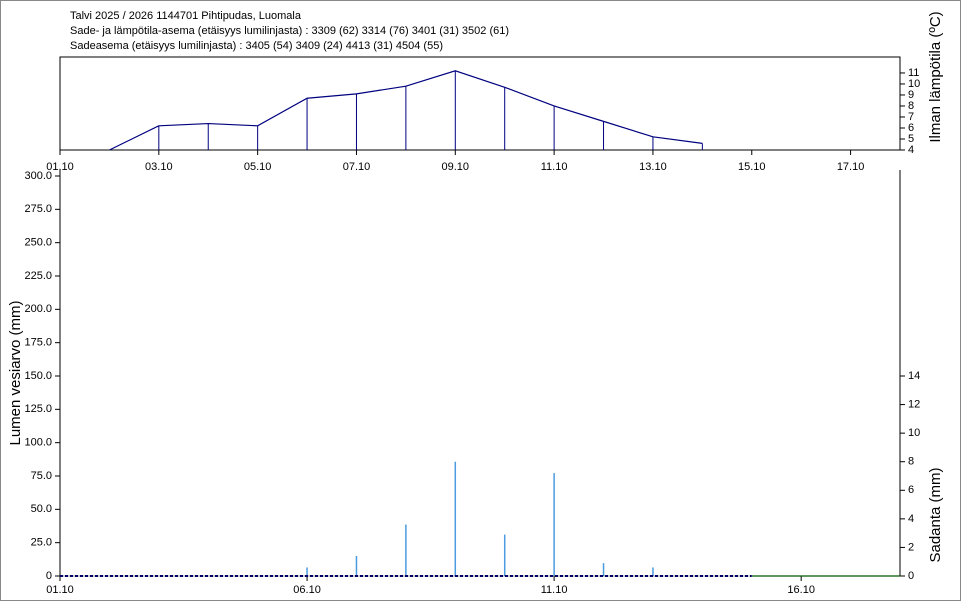 The width and height of the screenshot is (961, 601). I want to click on y2-tick-label: 0, so click(911, 576).